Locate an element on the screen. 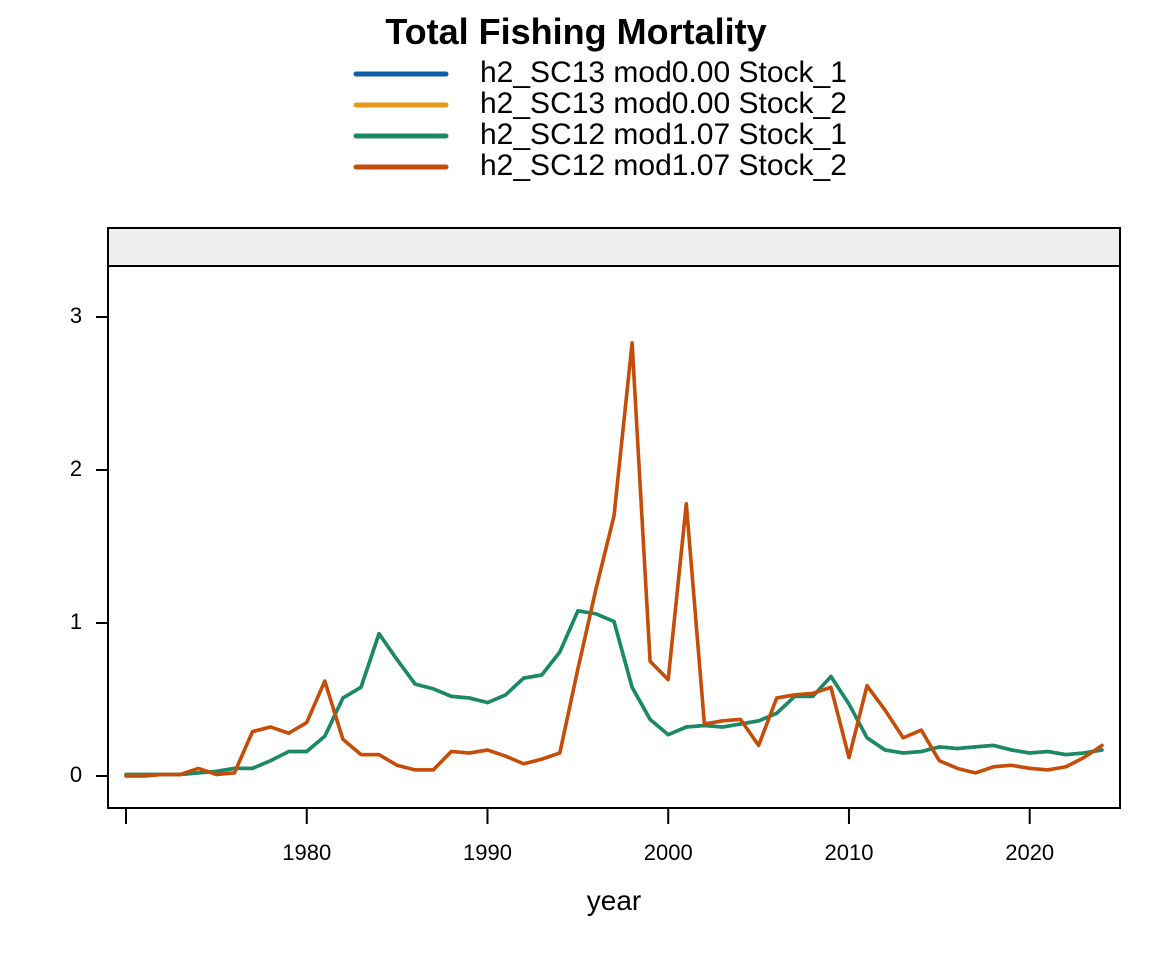  y-tick-label: 1 is located at coordinates (76, 621).